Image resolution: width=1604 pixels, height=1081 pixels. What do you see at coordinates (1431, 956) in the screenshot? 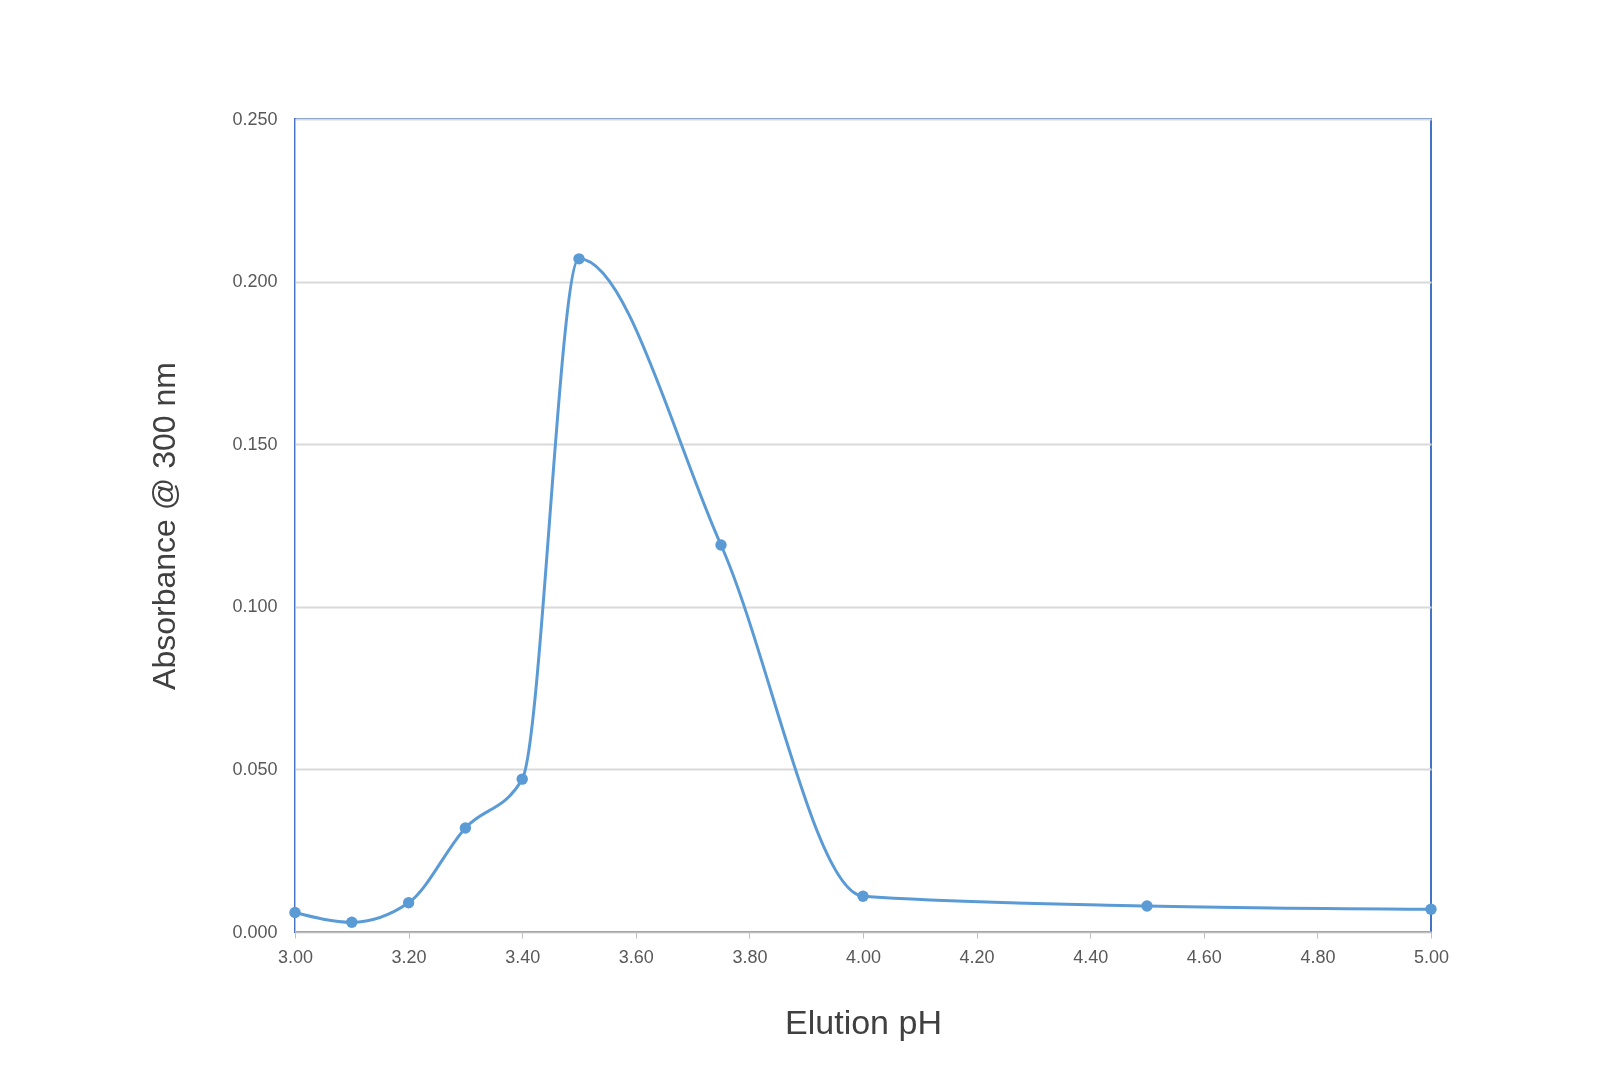
I see `x-tick-label: 5.00` at bounding box center [1431, 956].